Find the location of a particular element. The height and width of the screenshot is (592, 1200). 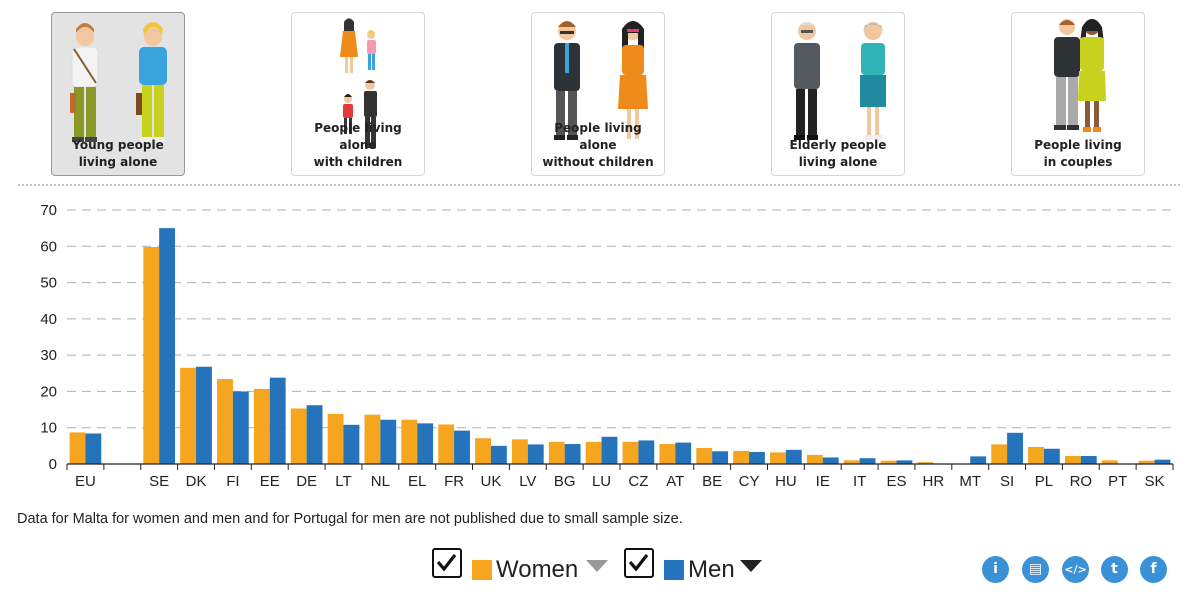

women-dropdown-arrow-icon is located at coordinates (597, 566).